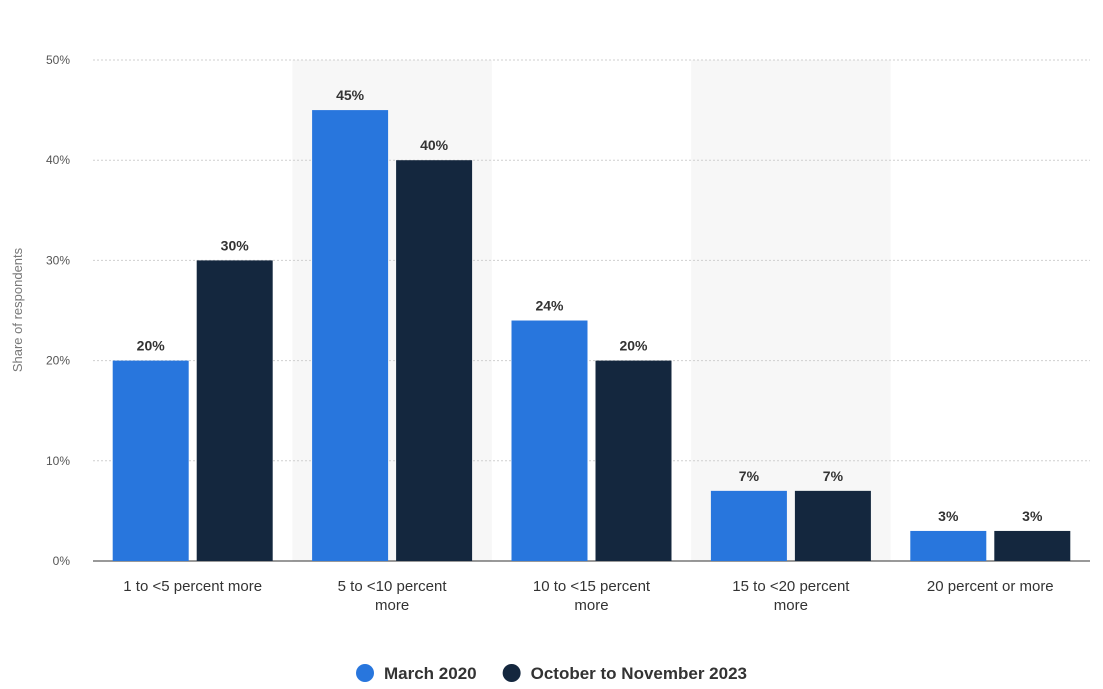 This screenshot has width=1103, height=689. Describe the element at coordinates (791, 310) in the screenshot. I see `category-band` at that location.